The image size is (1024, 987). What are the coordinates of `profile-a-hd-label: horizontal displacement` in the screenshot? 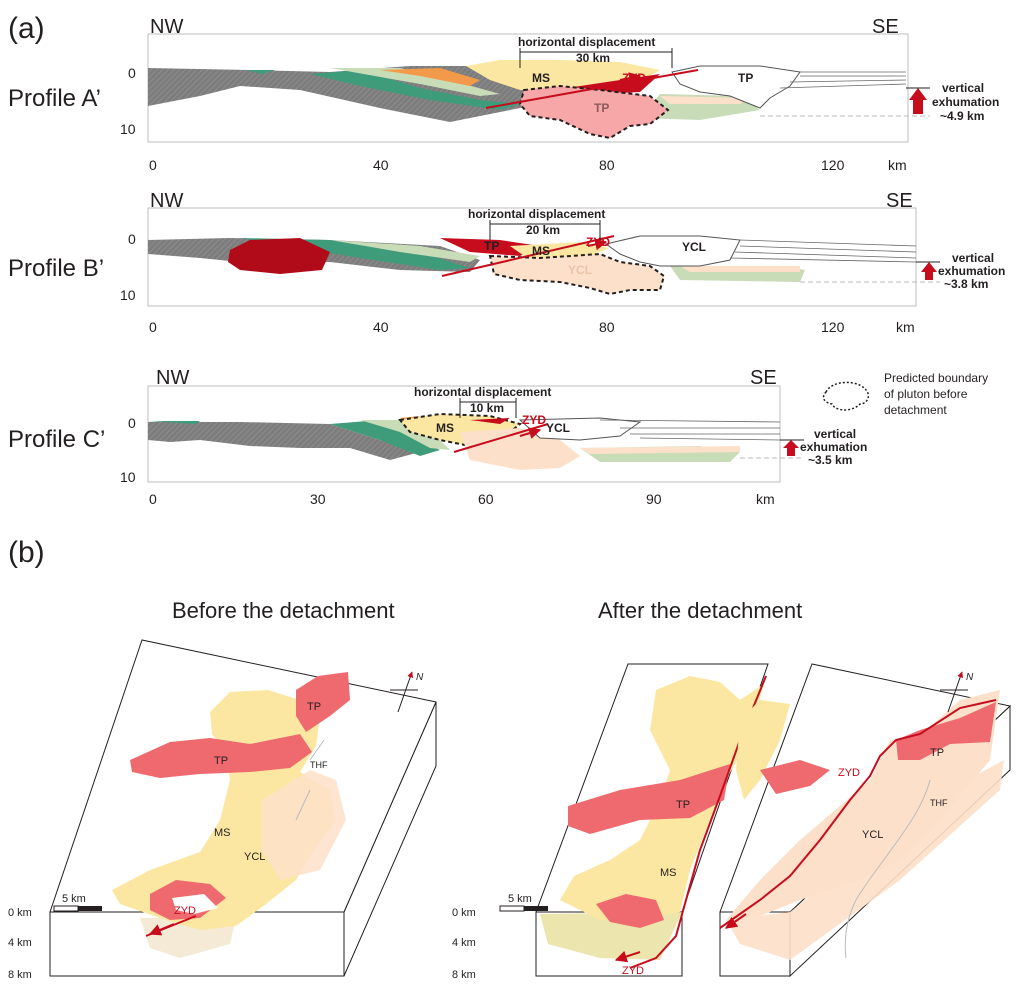 It's located at (586, 42).